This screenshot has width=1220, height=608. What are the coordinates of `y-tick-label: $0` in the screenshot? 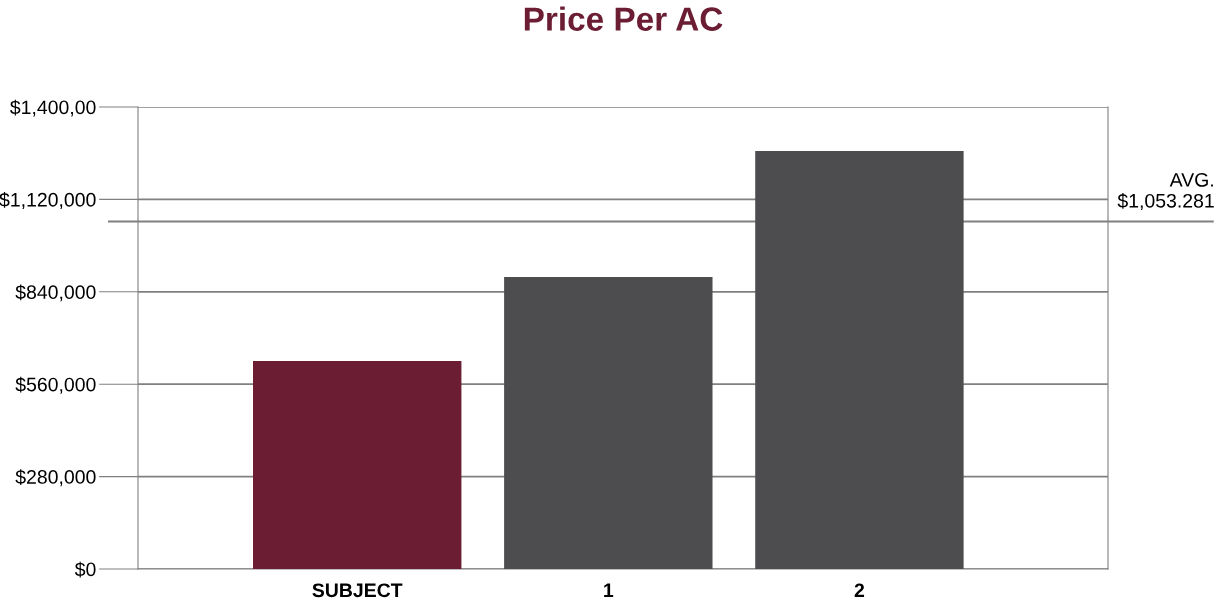 It's located at (85, 569).